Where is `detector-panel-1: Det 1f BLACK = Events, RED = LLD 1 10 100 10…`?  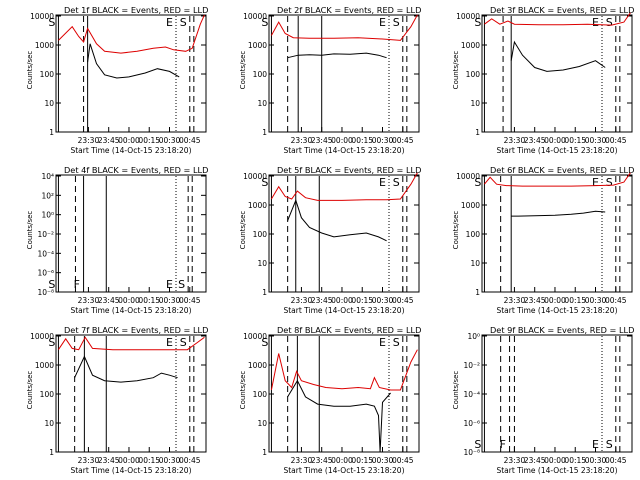
detector-panel-1: Det 1f BLACK = Events, RED = LLD 1 10 100 10… is located at coordinates (117, 80).